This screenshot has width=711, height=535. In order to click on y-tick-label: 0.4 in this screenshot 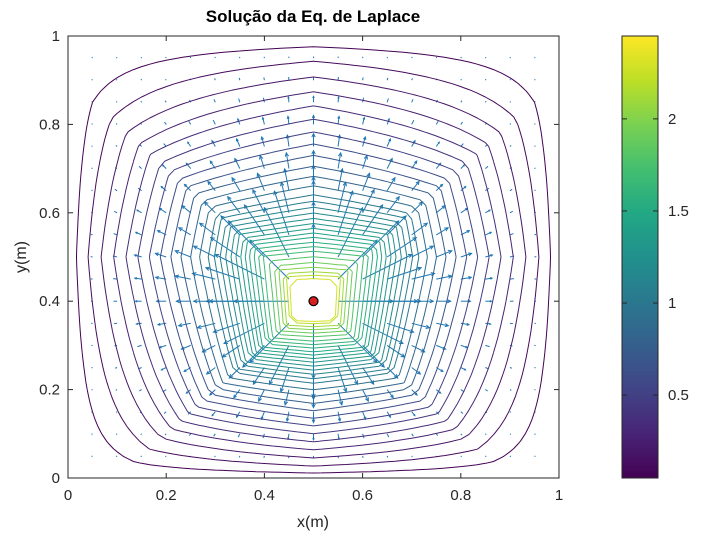, I will do `click(49, 301)`.